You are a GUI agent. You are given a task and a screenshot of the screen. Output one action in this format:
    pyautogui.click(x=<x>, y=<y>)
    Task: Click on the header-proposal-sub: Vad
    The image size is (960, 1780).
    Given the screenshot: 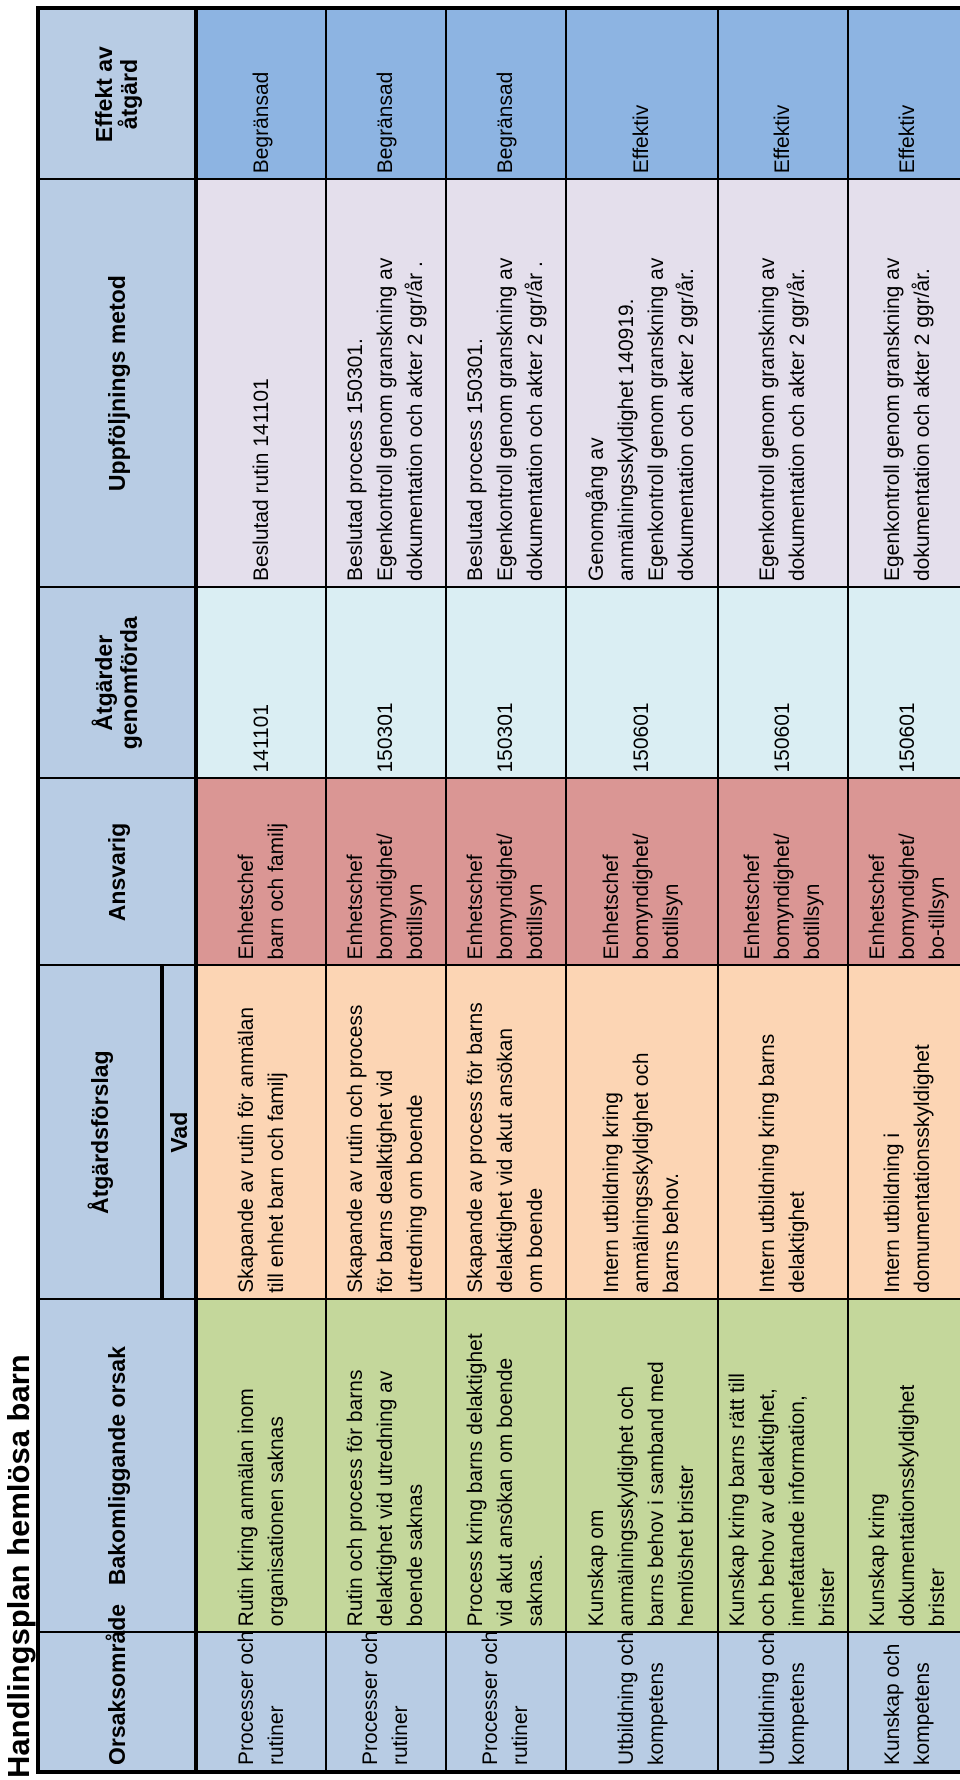 What is the action you would take?
    pyautogui.click(x=179, y=1132)
    